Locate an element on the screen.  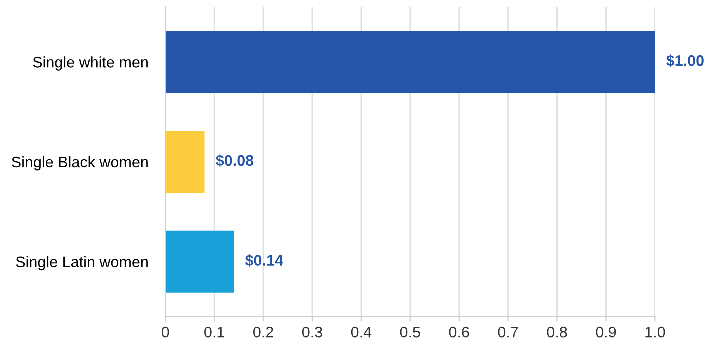
x-tick-label: 1.0 is located at coordinates (656, 332).